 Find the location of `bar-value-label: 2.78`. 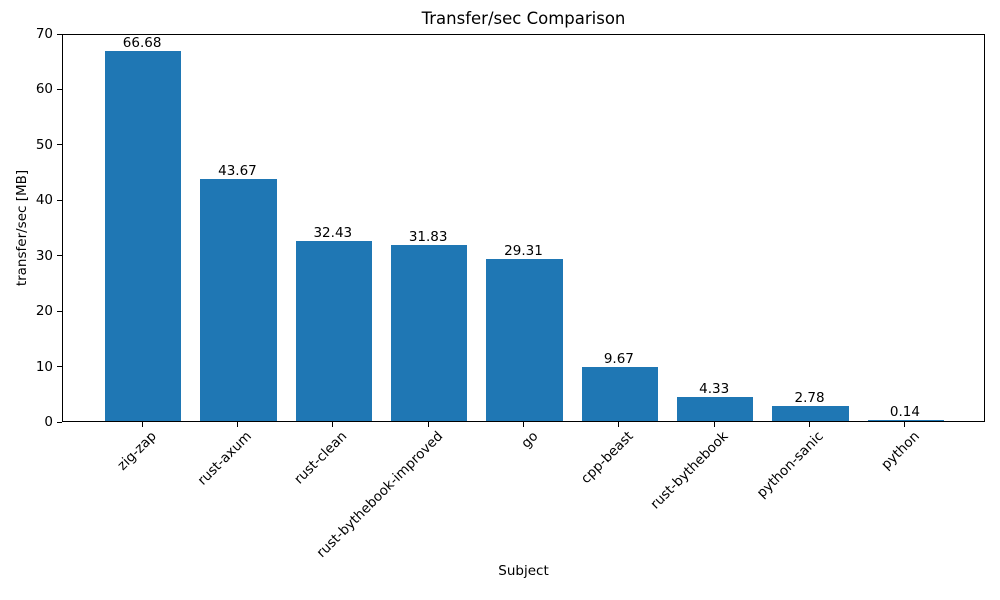

bar-value-label: 2.78 is located at coordinates (809, 397).